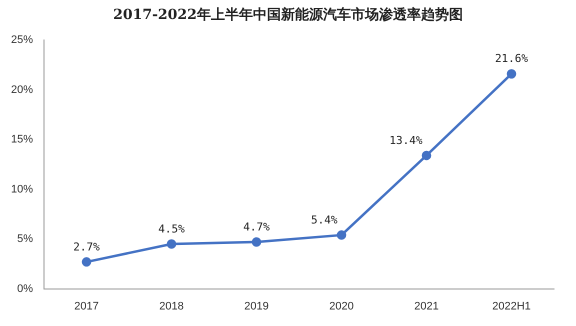 The width and height of the screenshot is (576, 326). I want to click on x-tick-label: 2019, so click(256, 306).